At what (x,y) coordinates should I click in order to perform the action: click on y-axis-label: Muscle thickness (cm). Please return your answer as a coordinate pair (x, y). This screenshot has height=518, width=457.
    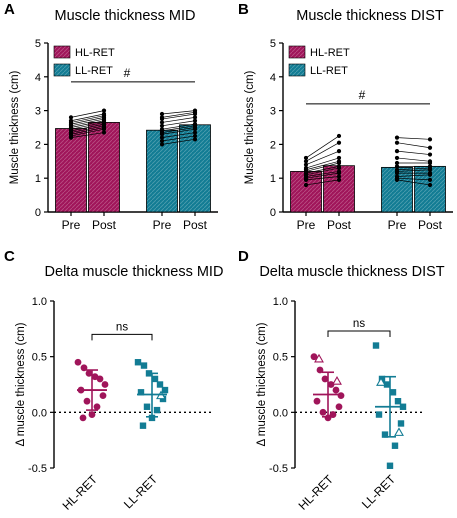
    Looking at the image, I should click on (15, 127).